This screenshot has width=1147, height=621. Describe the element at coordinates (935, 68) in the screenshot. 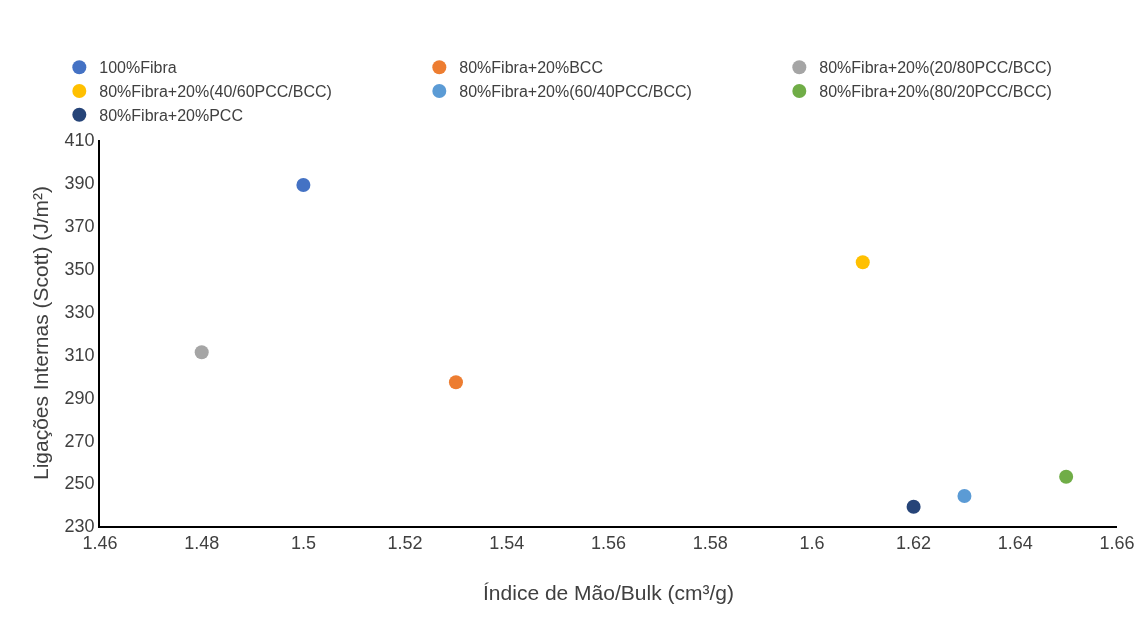

I see `legend-label: 80%Fibra+20%(20/80PCC/BCC)` at that location.